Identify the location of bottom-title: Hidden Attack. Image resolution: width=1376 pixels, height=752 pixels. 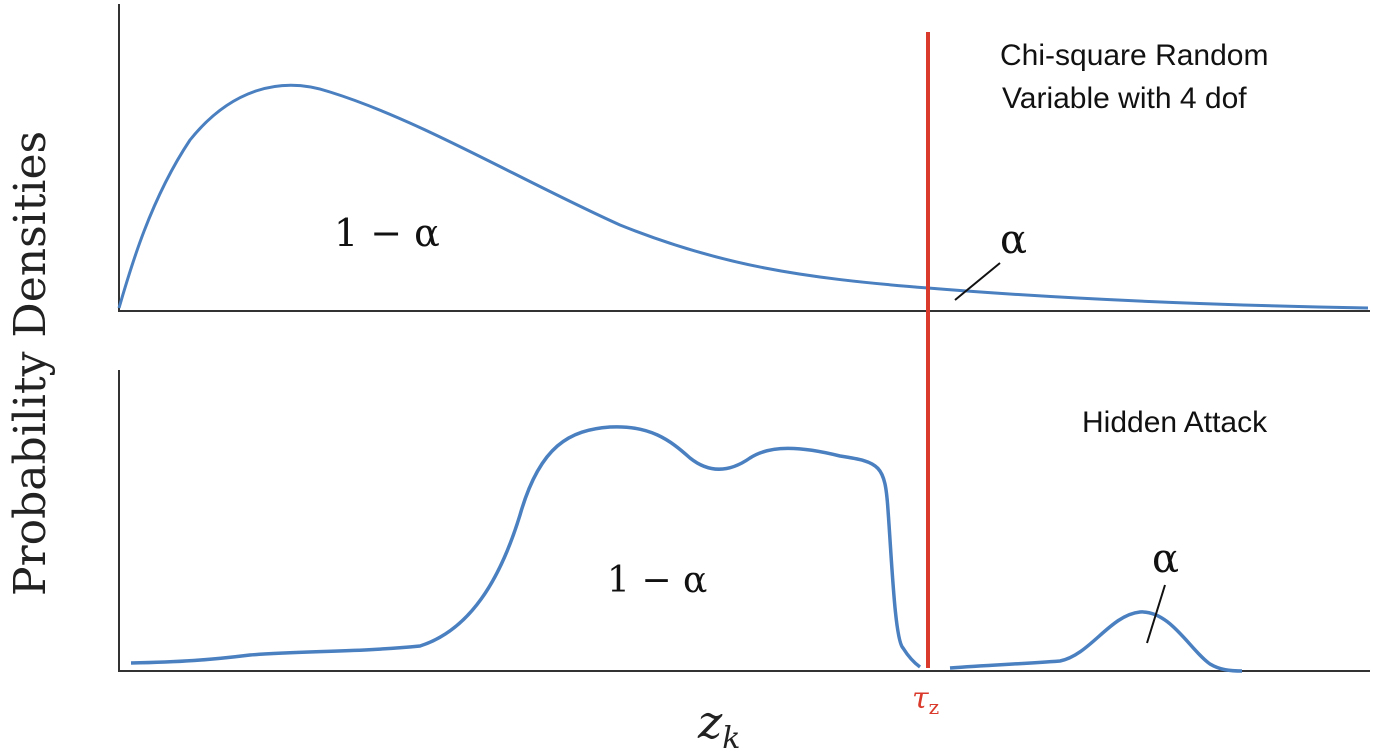
(1175, 422).